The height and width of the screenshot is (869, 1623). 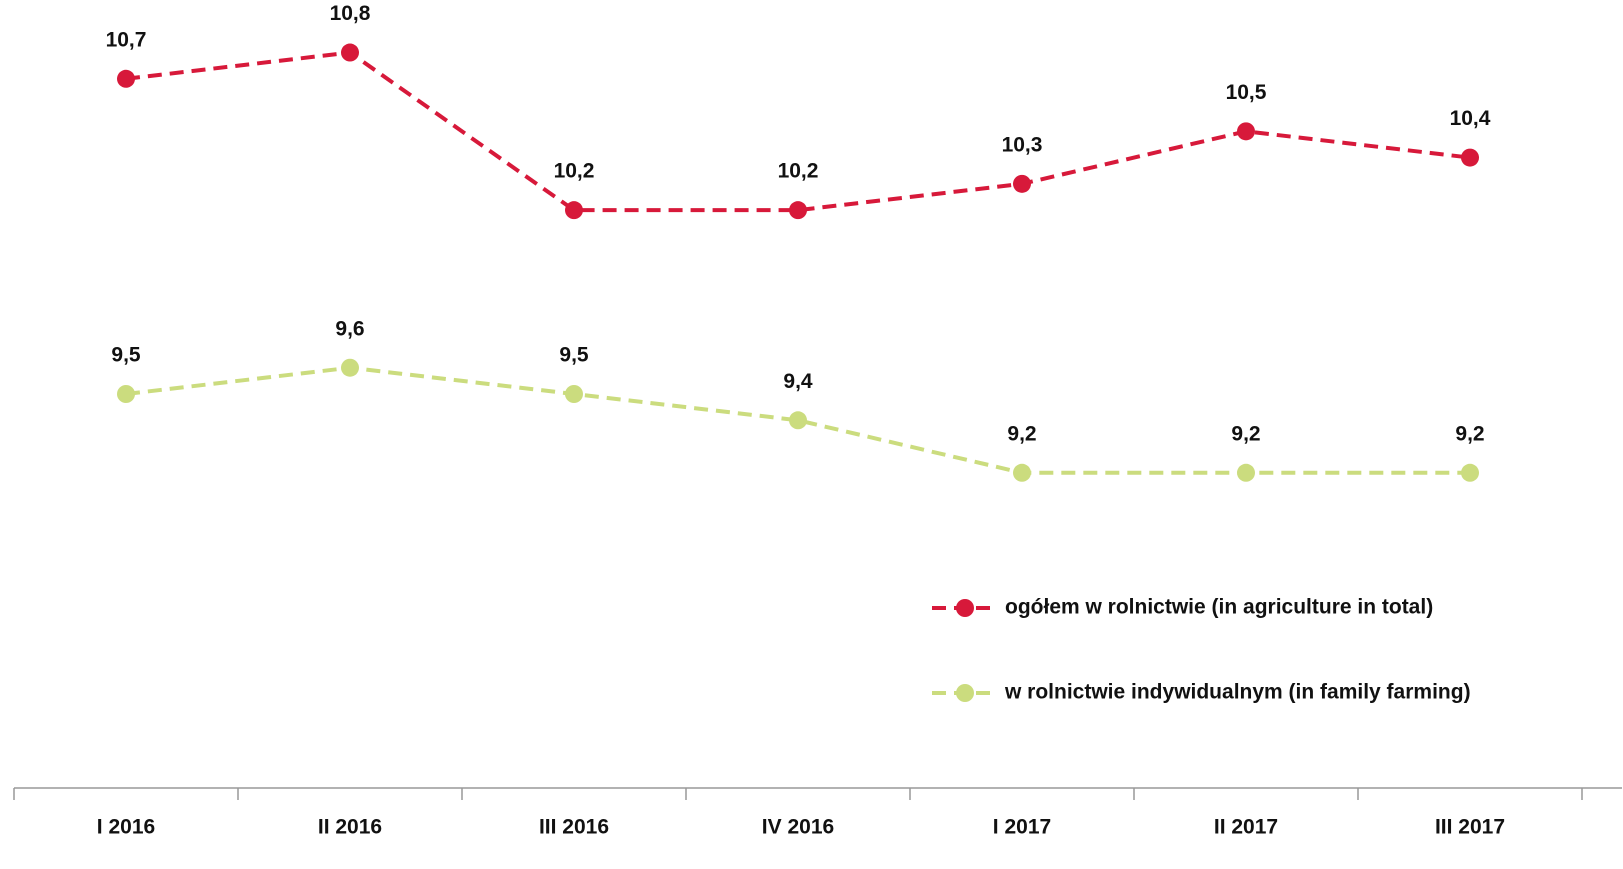 What do you see at coordinates (798, 381) in the screenshot?
I see `data-label: 9,4` at bounding box center [798, 381].